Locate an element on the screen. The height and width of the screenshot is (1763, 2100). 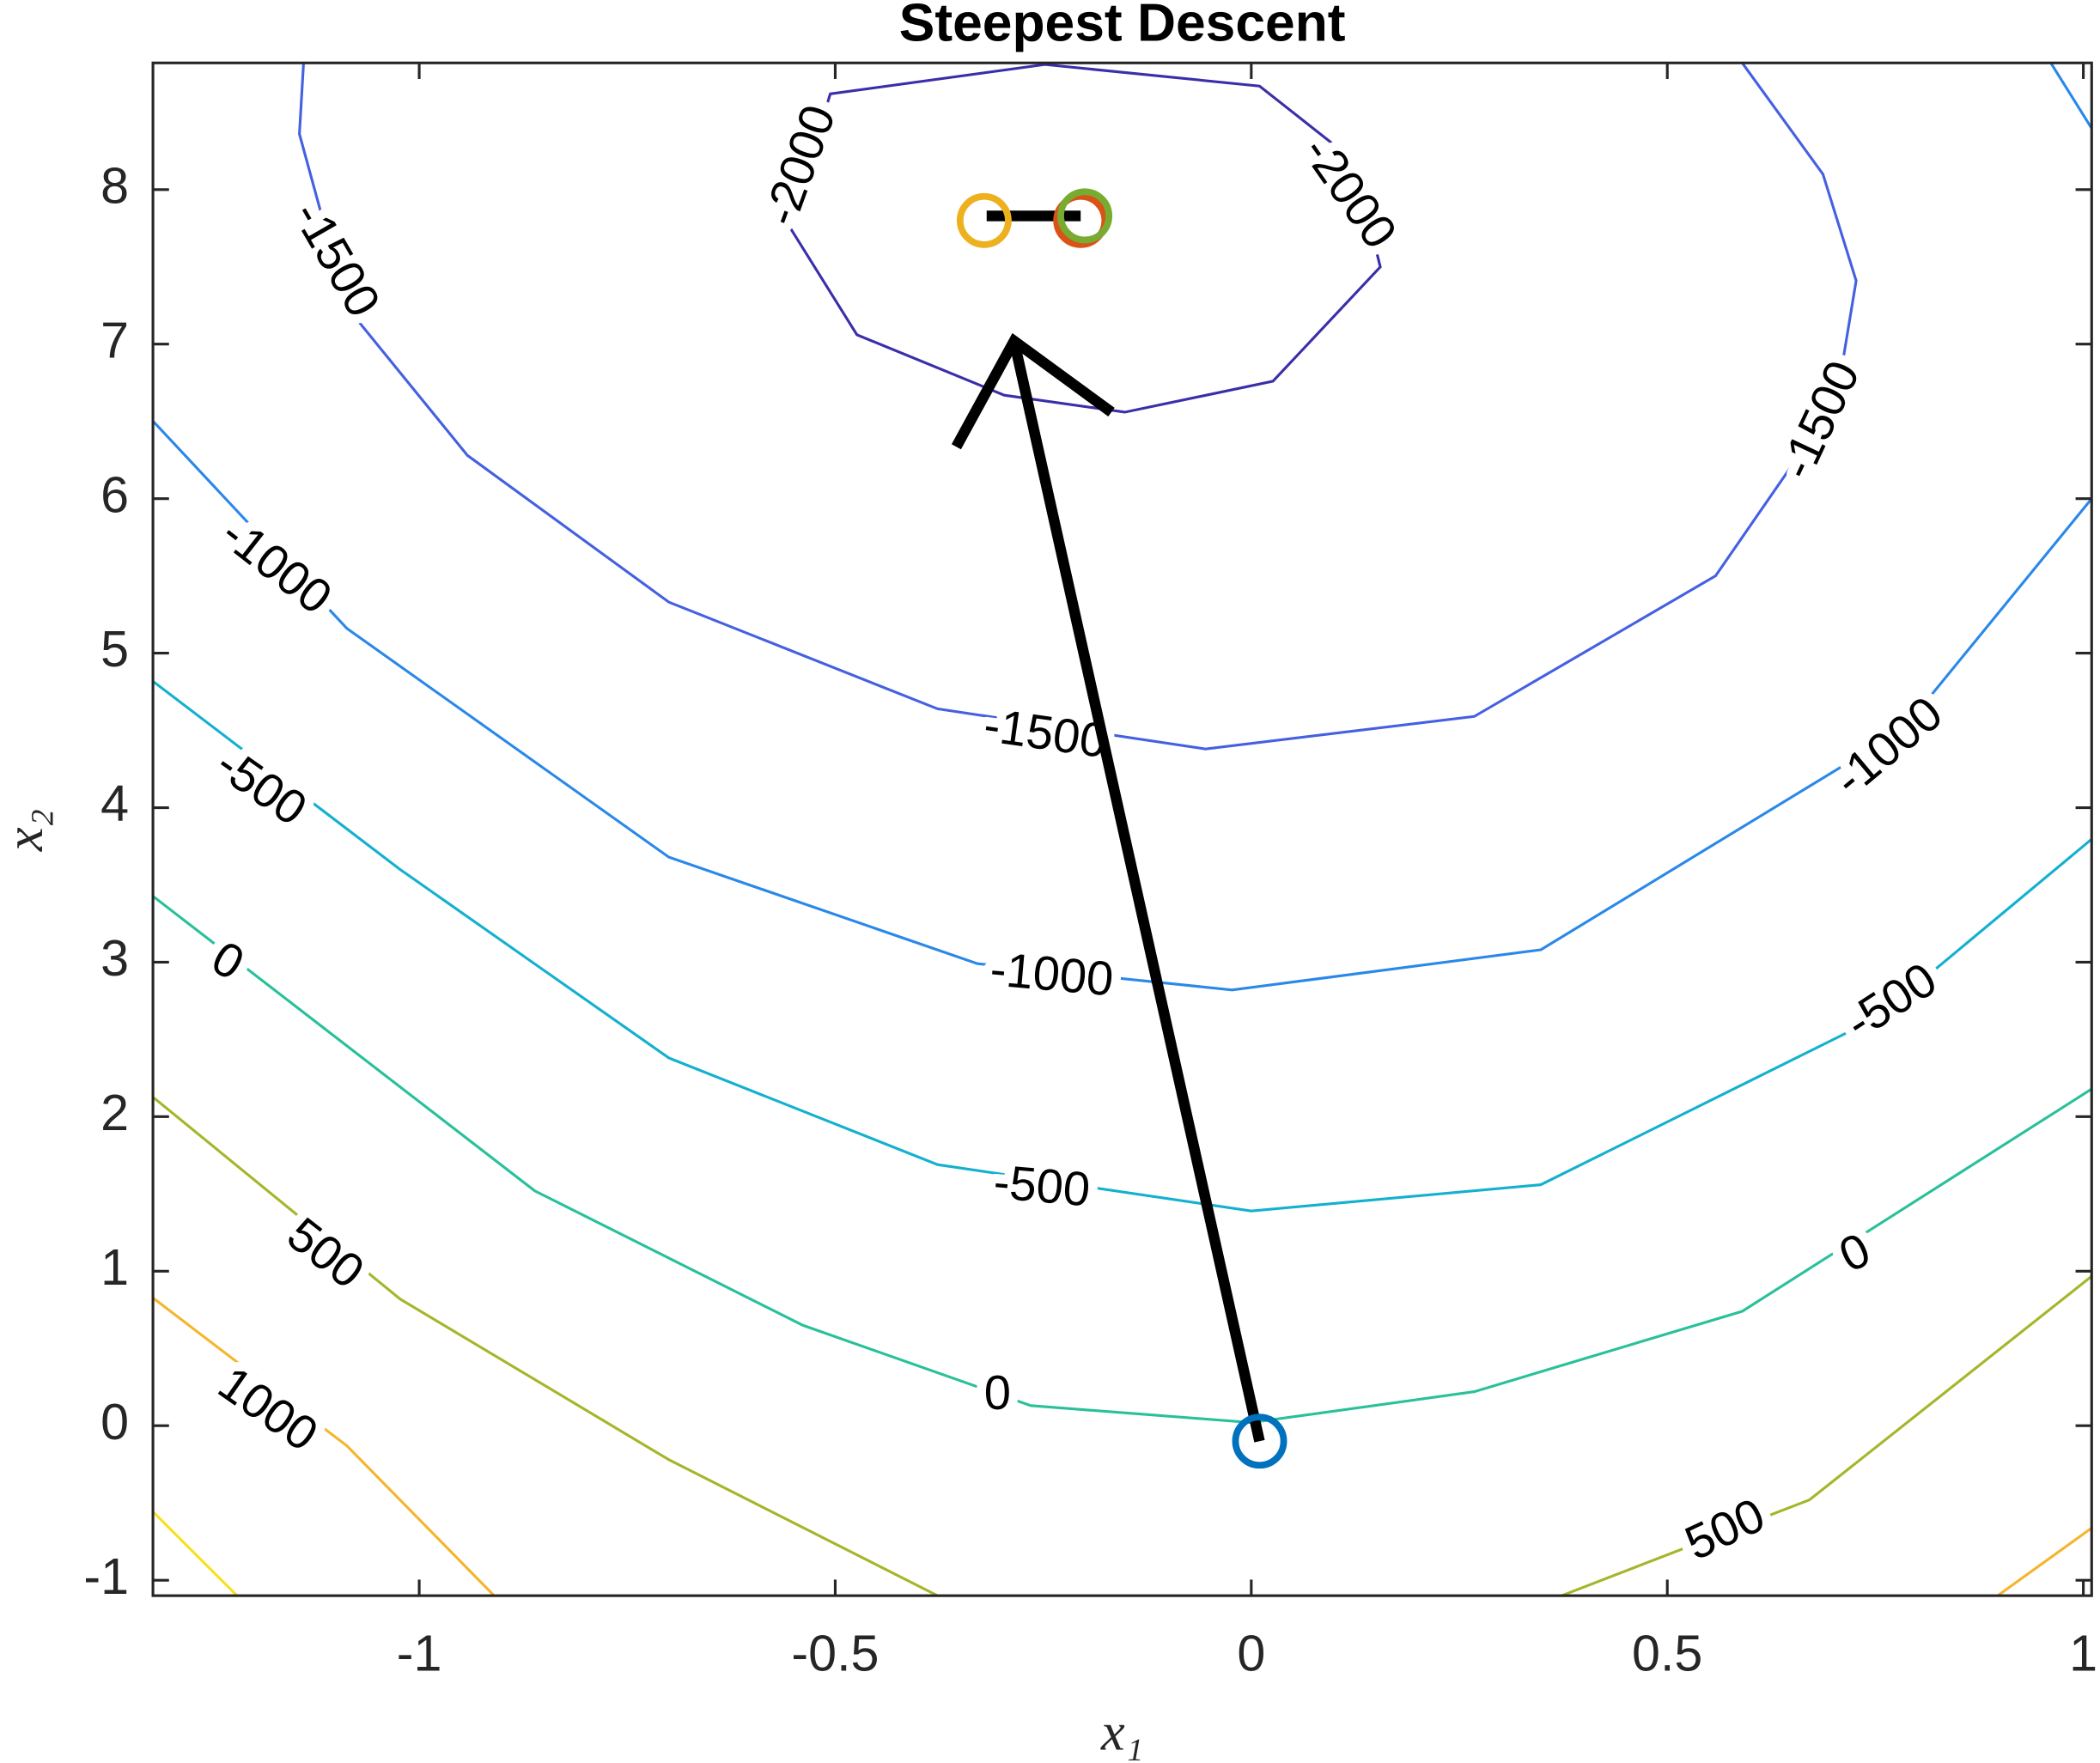
chart-title: Steepest Descent is located at coordinates (1123, 26).